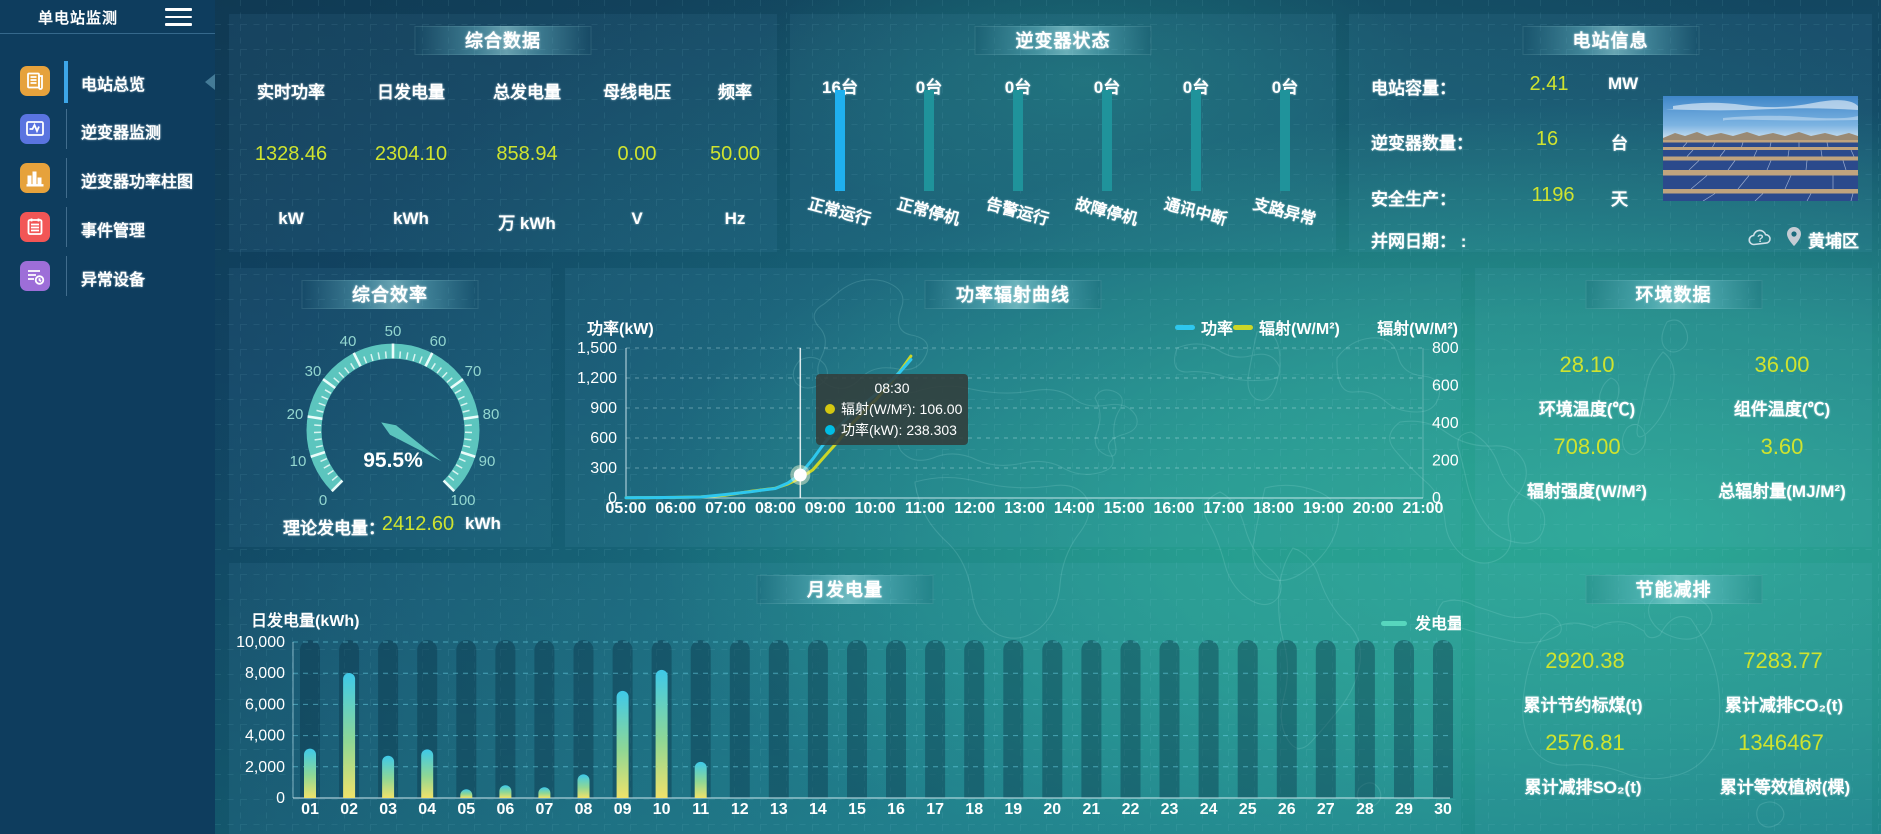  What do you see at coordinates (545, 809) in the screenshot?
I see `svg-text: 07` at bounding box center [545, 809].